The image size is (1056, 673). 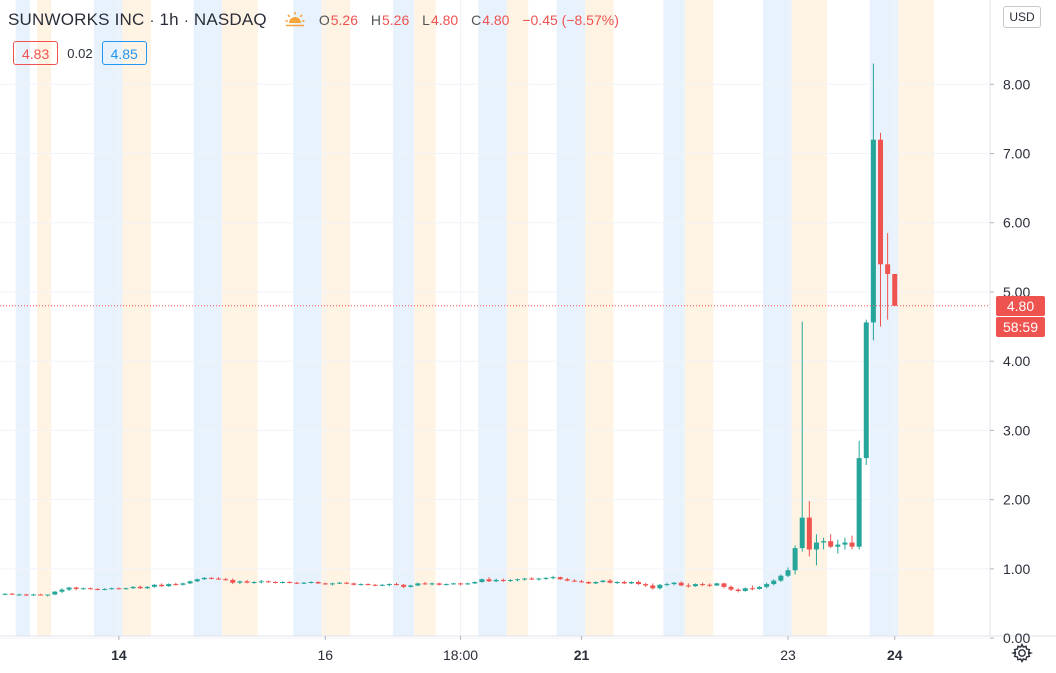 I want to click on y-tick-label: 4.00, so click(x=1016, y=361).